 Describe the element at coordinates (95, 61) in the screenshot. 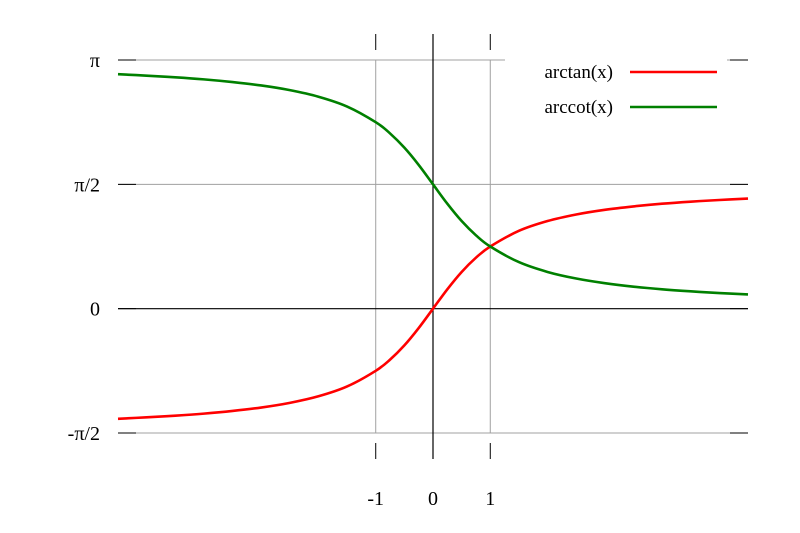

I see `y-tick-label: π` at that location.